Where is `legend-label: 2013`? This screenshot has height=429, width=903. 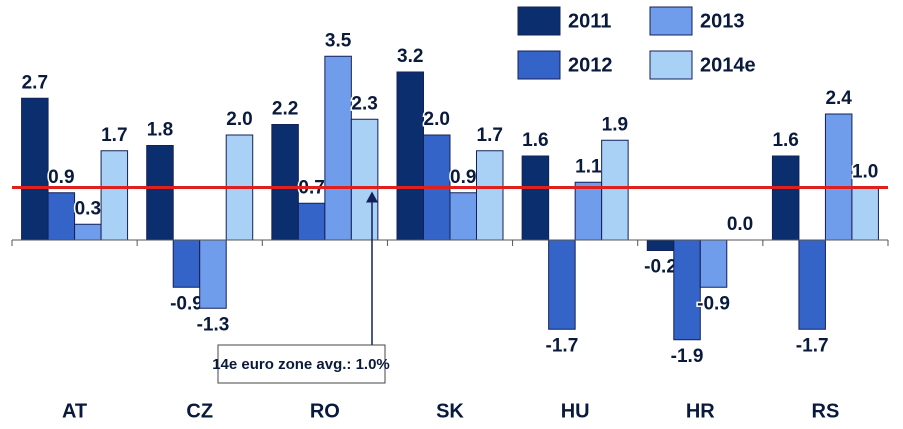
legend-label: 2013 is located at coordinates (722, 21).